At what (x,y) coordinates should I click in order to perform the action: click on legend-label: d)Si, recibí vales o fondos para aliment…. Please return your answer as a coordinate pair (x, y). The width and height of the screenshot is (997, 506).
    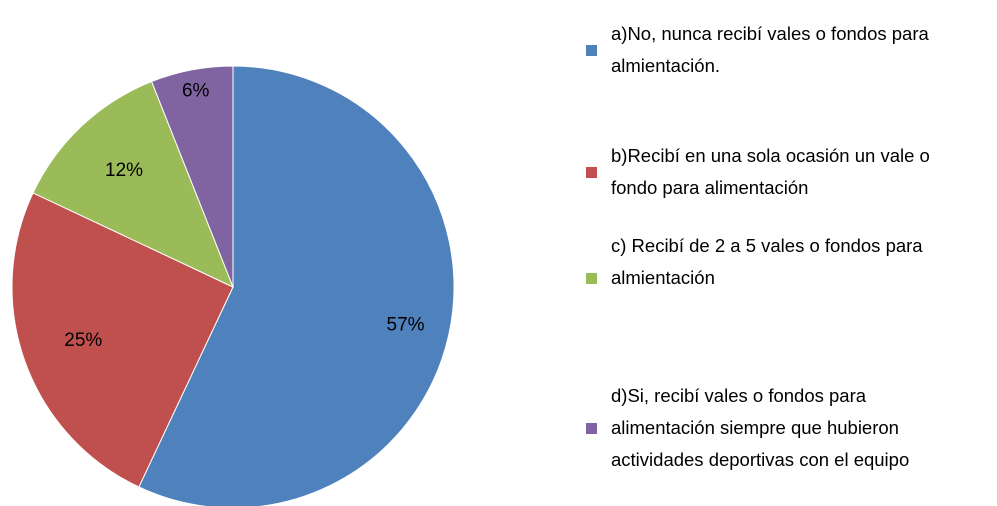
    Looking at the image, I should click on (760, 427).